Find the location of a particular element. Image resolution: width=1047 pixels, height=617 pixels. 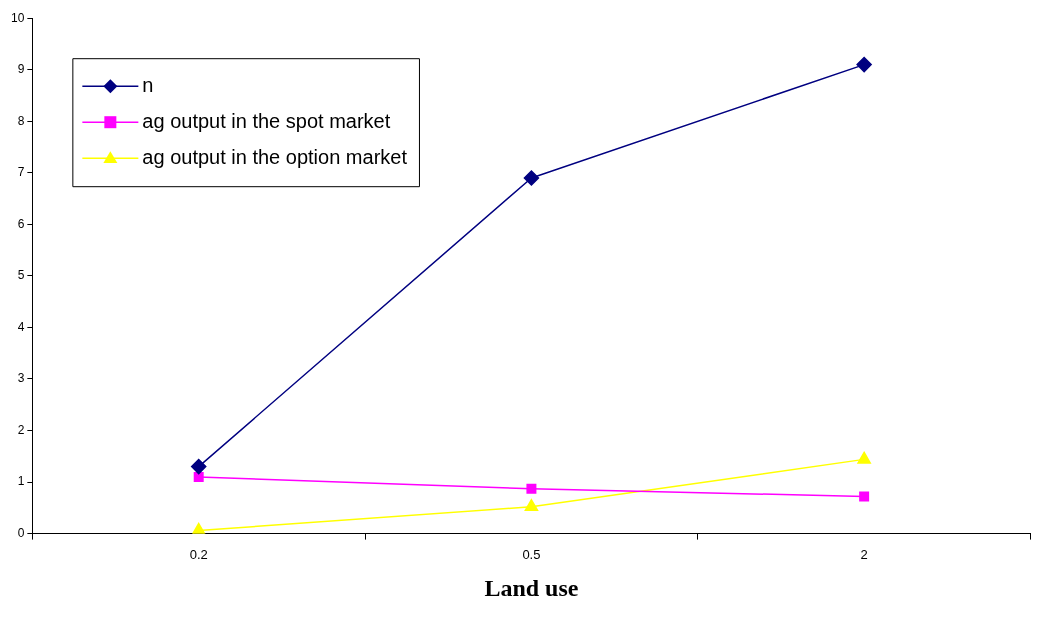

y-tick-label: 2 is located at coordinates (21, 429).